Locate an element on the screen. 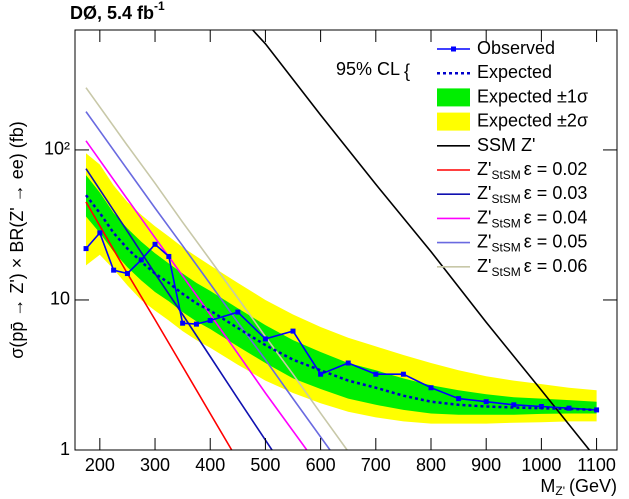 Image resolution: width=629 pixels, height=499 pixels. x-tick-label: 1100 is located at coordinates (596, 465).